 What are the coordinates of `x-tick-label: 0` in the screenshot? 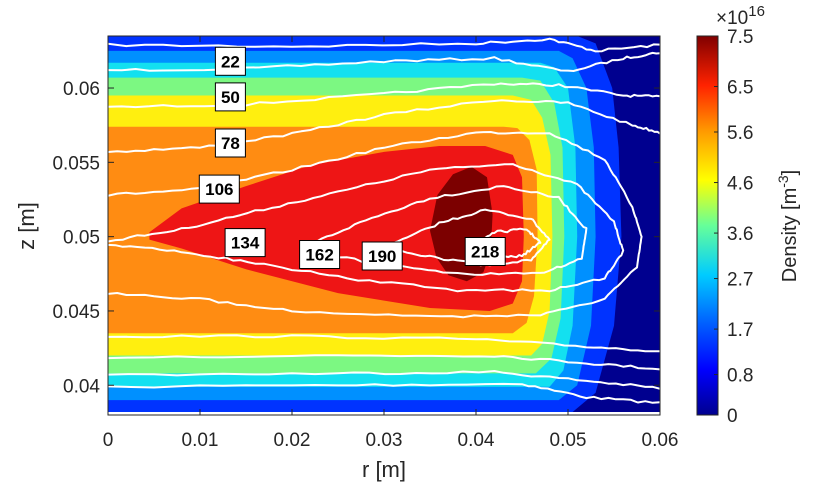 It's located at (108, 440).